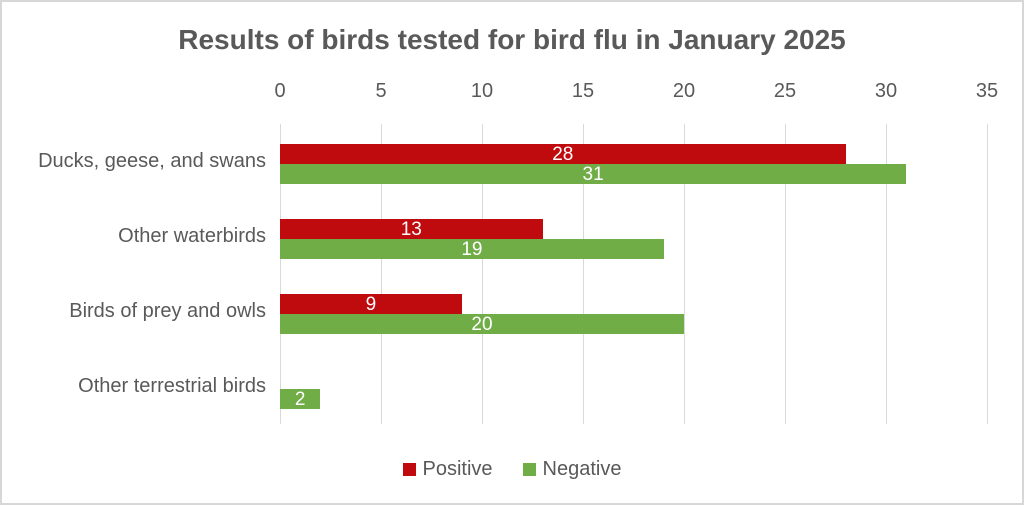  I want to click on x-axis-tick-label: 5, so click(381, 91).